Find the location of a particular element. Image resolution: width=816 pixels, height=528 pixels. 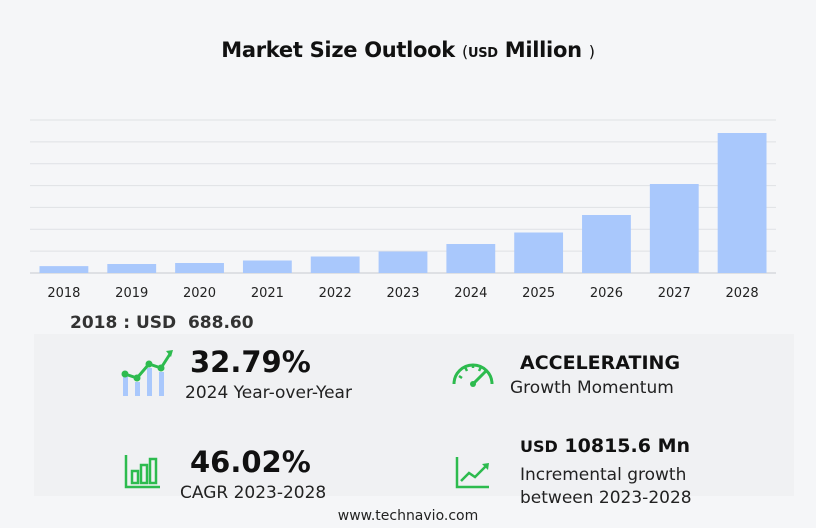

base-year-value: 688.60 is located at coordinates (220, 323).